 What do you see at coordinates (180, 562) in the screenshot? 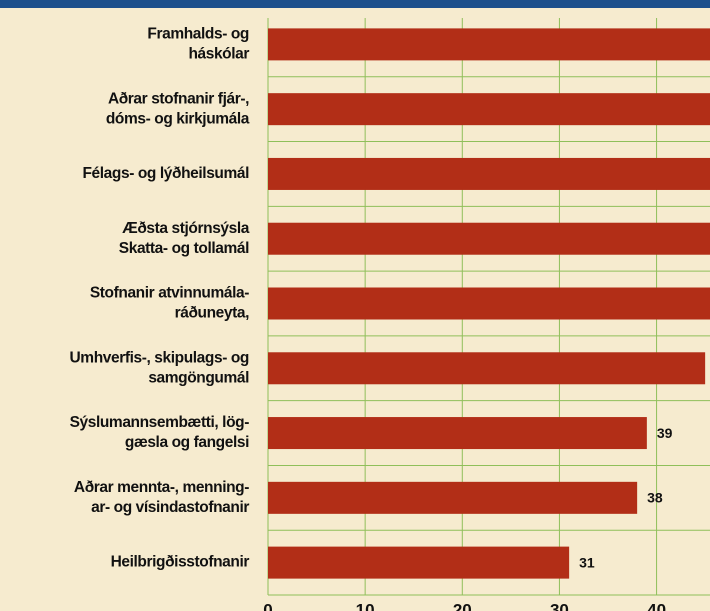
I see `y-tick-label: Heilbrigðisstofnanir` at bounding box center [180, 562].